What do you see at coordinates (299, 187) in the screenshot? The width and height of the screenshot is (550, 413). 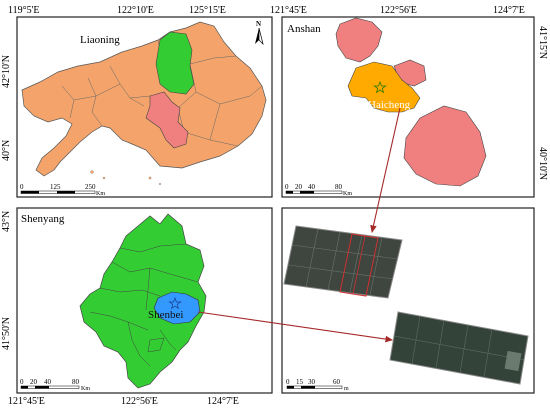 I see `anshan-scale-tick-1: 20` at bounding box center [299, 187].